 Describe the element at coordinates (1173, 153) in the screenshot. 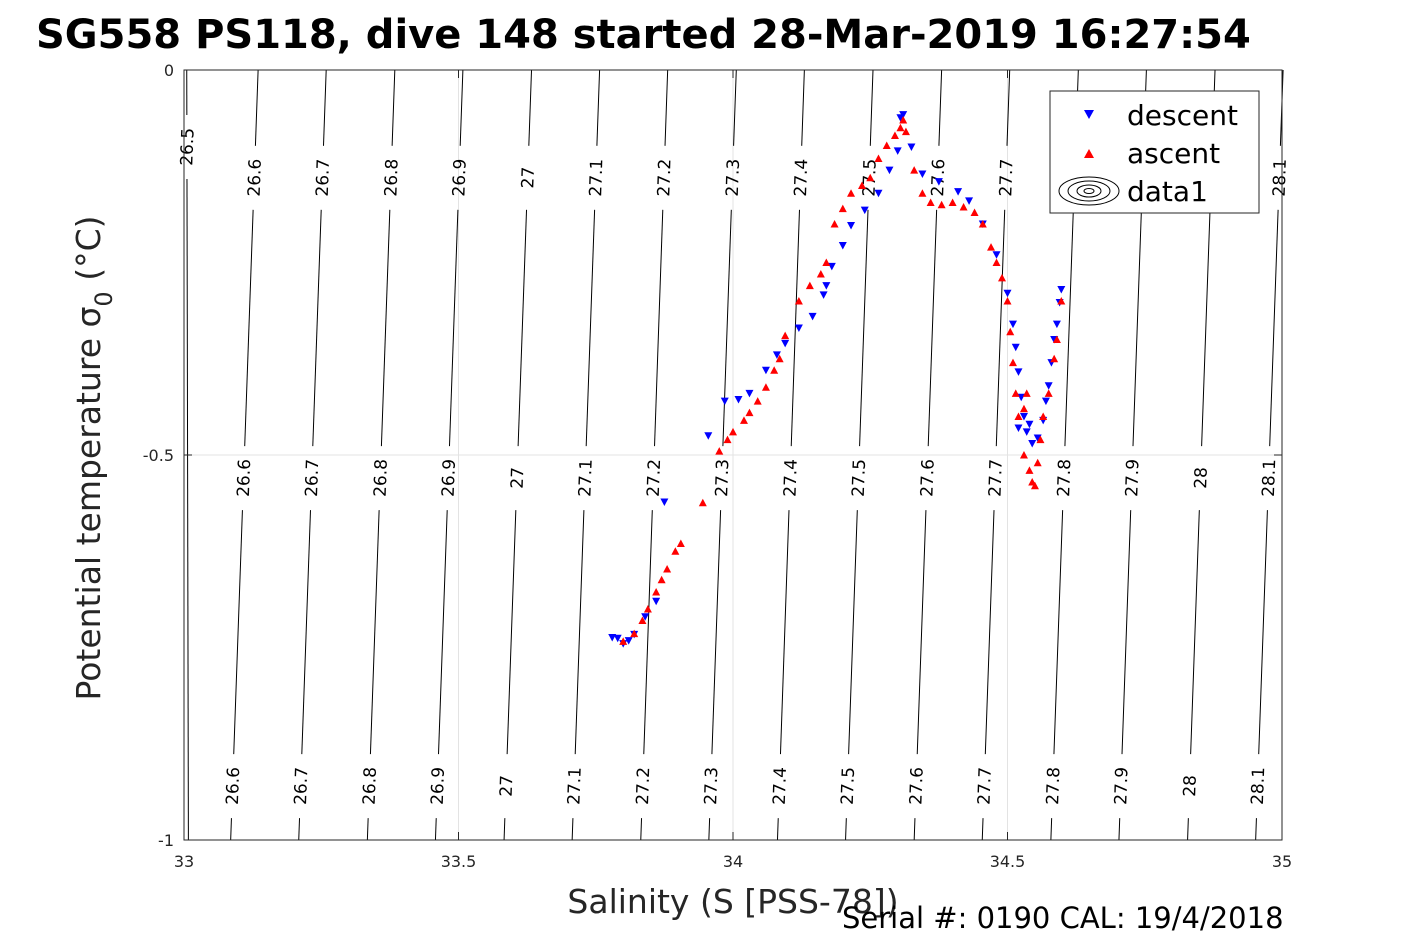

I see `legend-ascent-label: ascent` at that location.